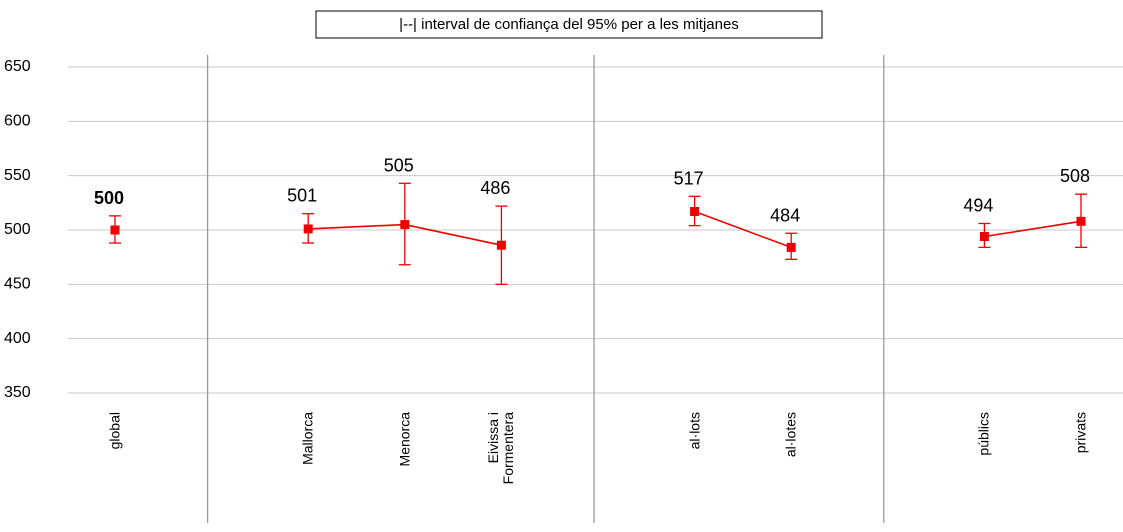 This screenshot has height=532, width=1123. I want to click on x-tick-label: públics, so click(983, 434).